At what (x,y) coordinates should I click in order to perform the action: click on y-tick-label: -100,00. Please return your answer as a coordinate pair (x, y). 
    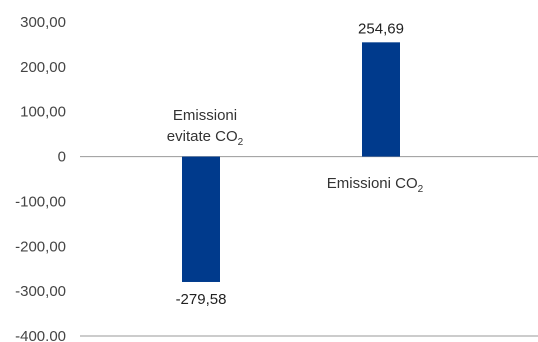
    Looking at the image, I should click on (40, 201).